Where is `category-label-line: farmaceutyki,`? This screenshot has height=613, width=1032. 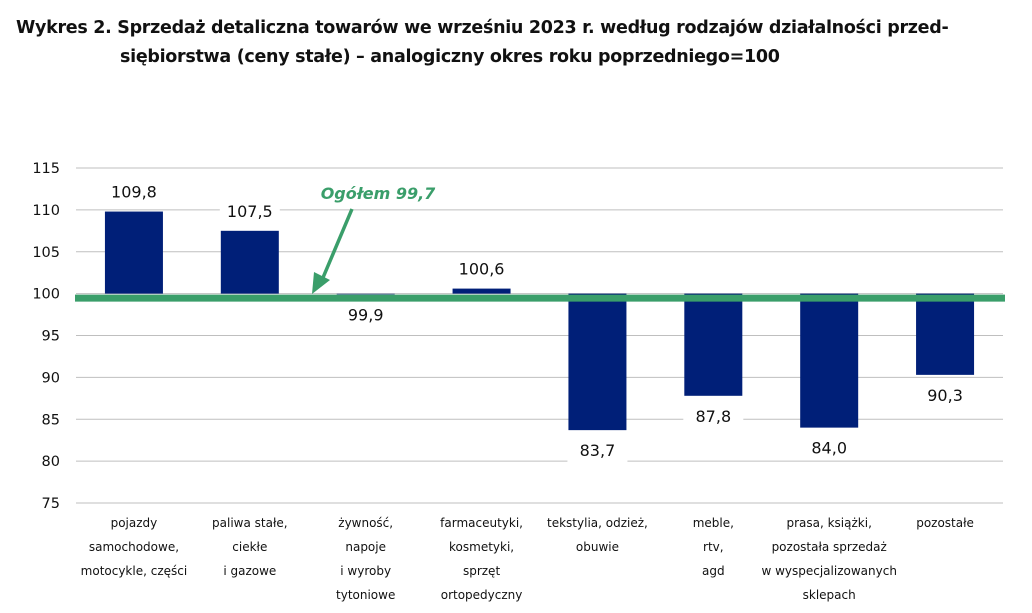
category-label-line: farmaceutyki, is located at coordinates (481, 523).